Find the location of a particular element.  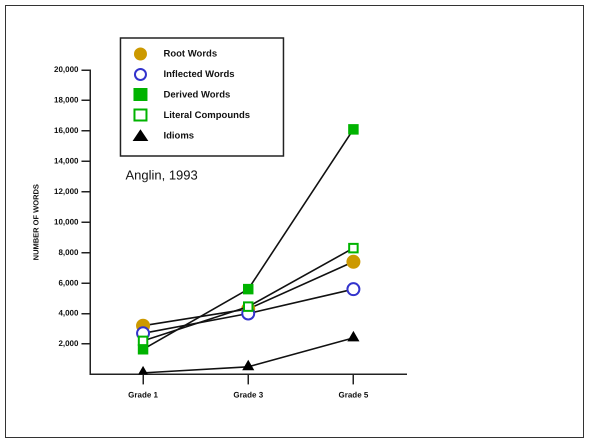

y-tick-label: 18,000 is located at coordinates (67, 100).